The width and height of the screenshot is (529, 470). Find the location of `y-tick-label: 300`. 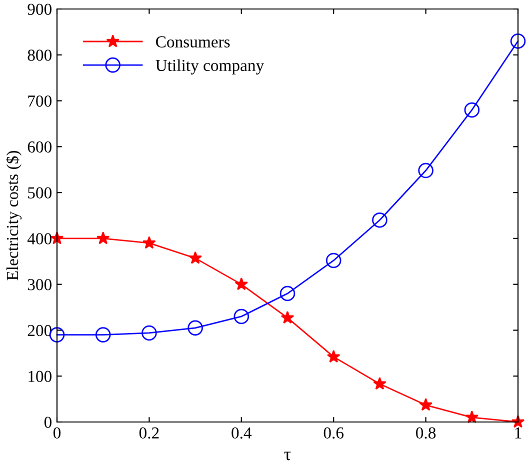

y-tick-label: 300 is located at coordinates (40, 284).